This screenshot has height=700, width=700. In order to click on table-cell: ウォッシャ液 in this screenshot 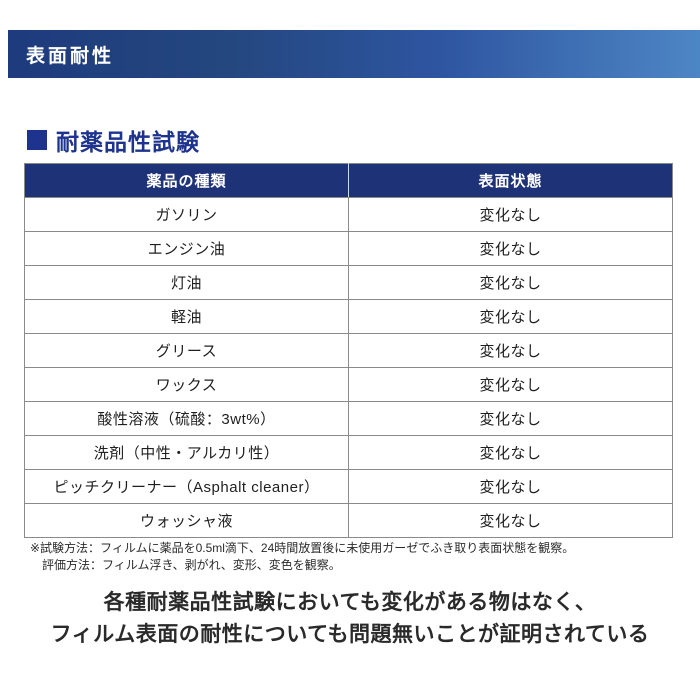, I will do `click(186, 520)`.